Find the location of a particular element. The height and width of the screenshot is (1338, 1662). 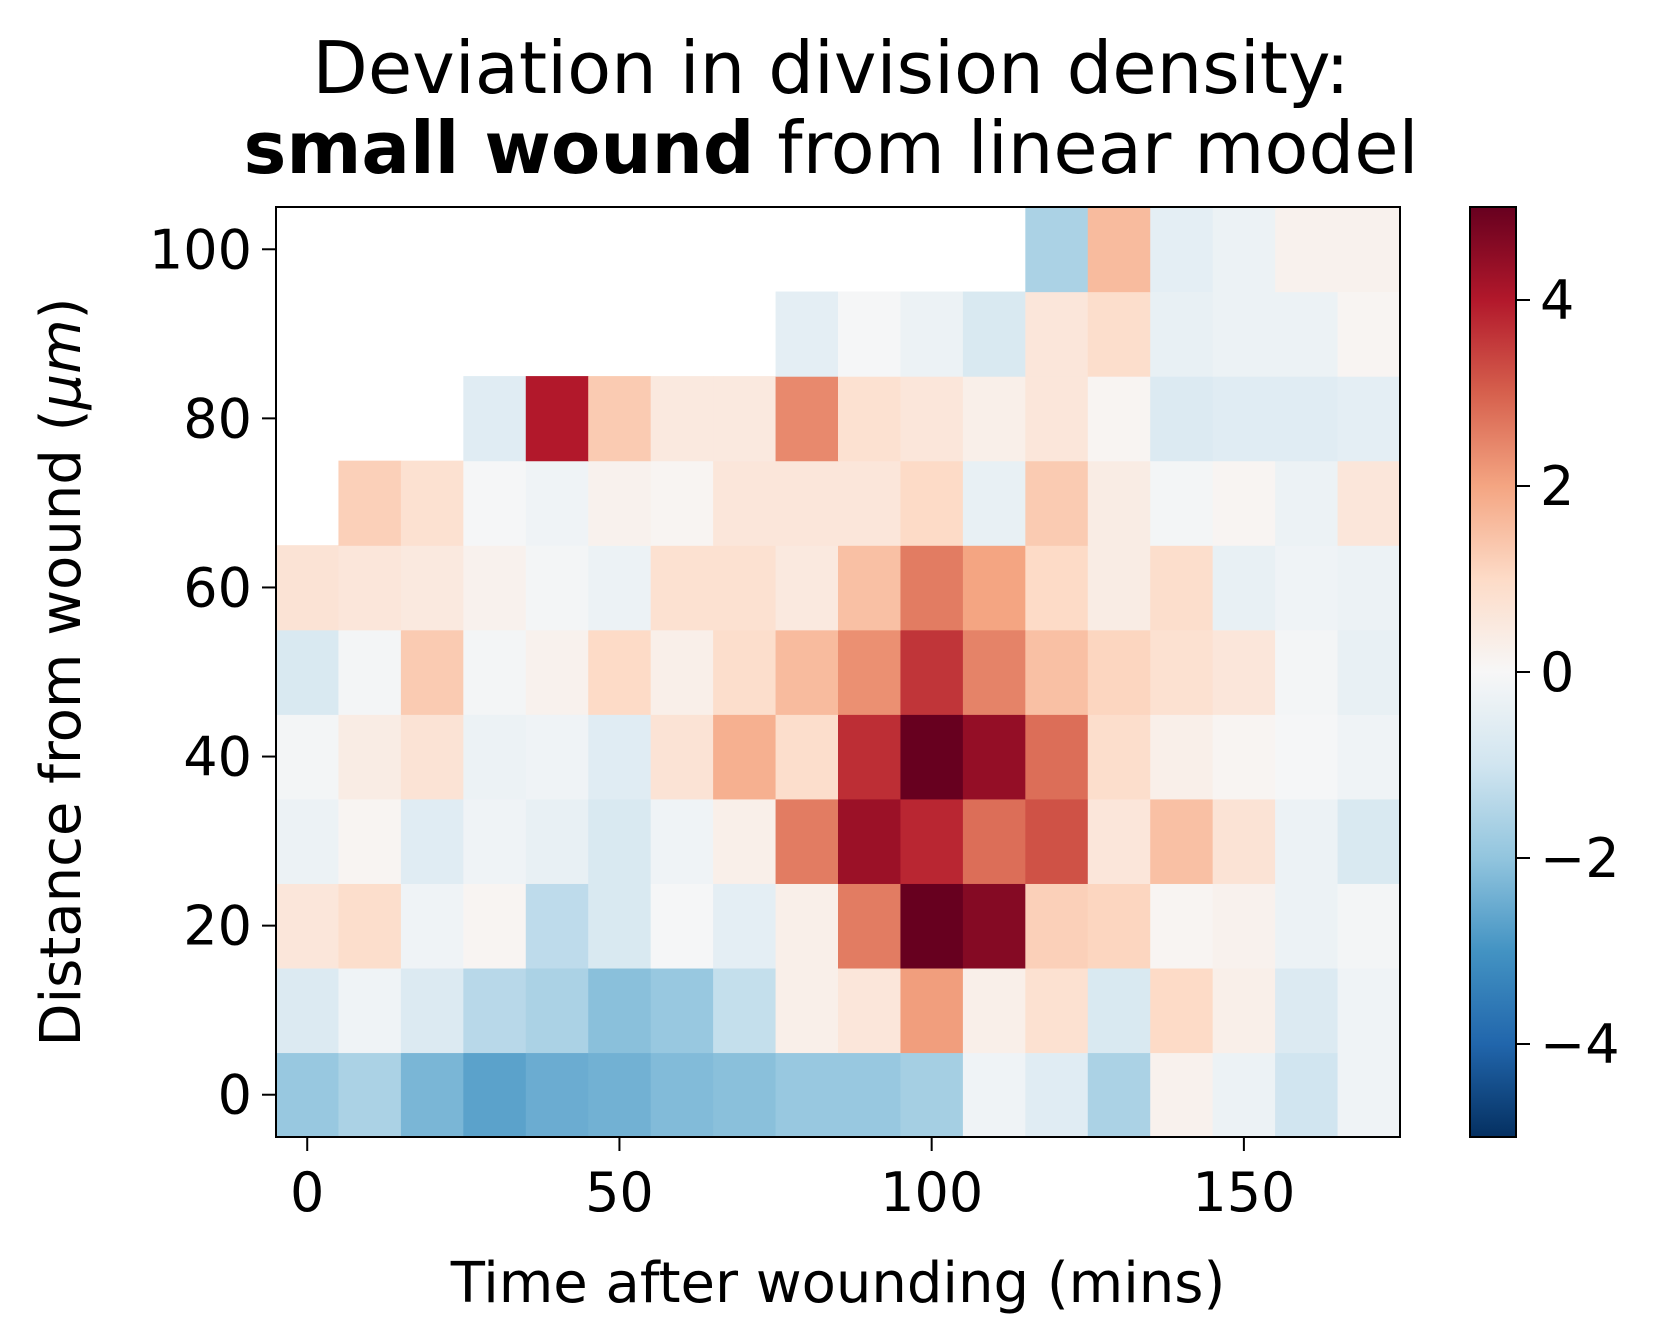

x-axis-label: Time after wounding (mins) is located at coordinates (838, 1283).